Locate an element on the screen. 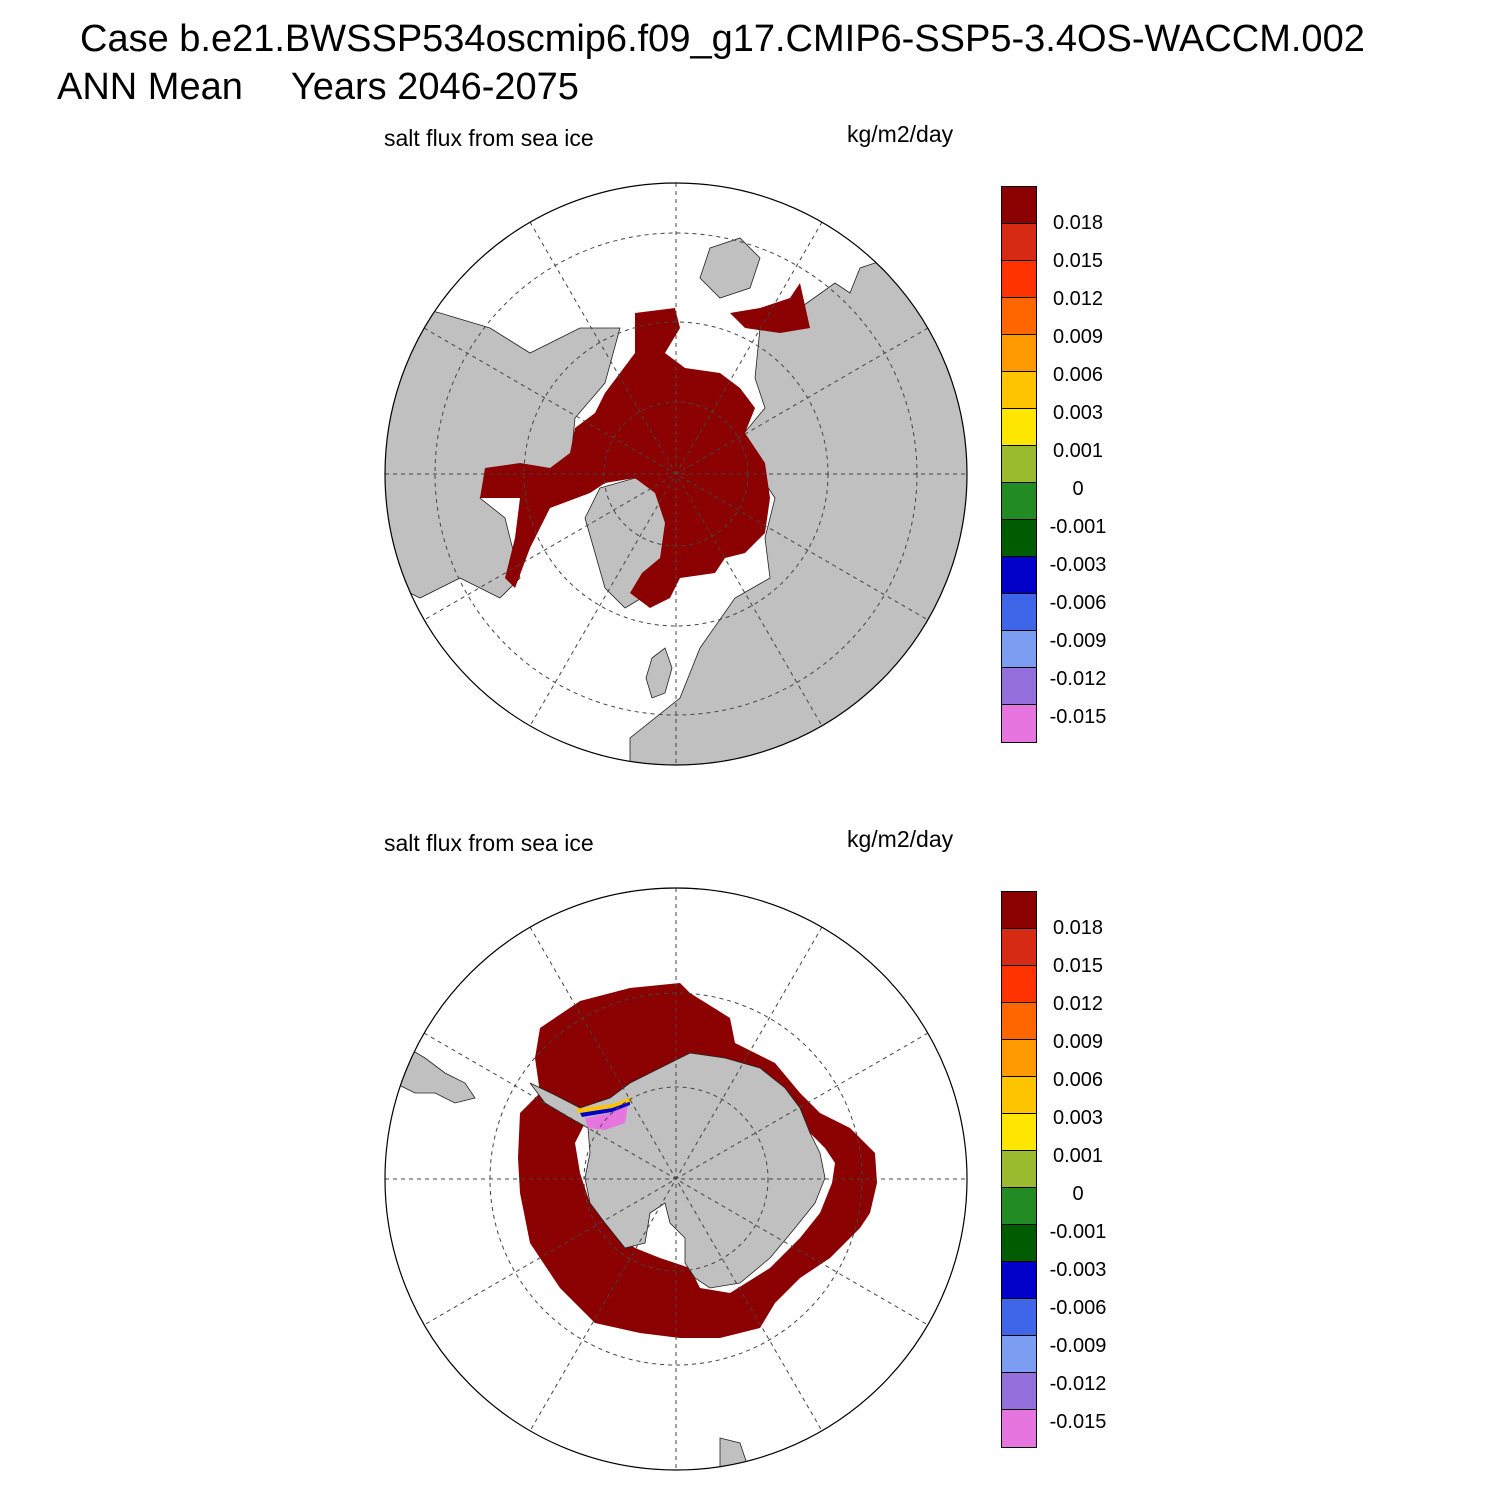  north-panel-units: kg/m2/day is located at coordinates (900, 134).